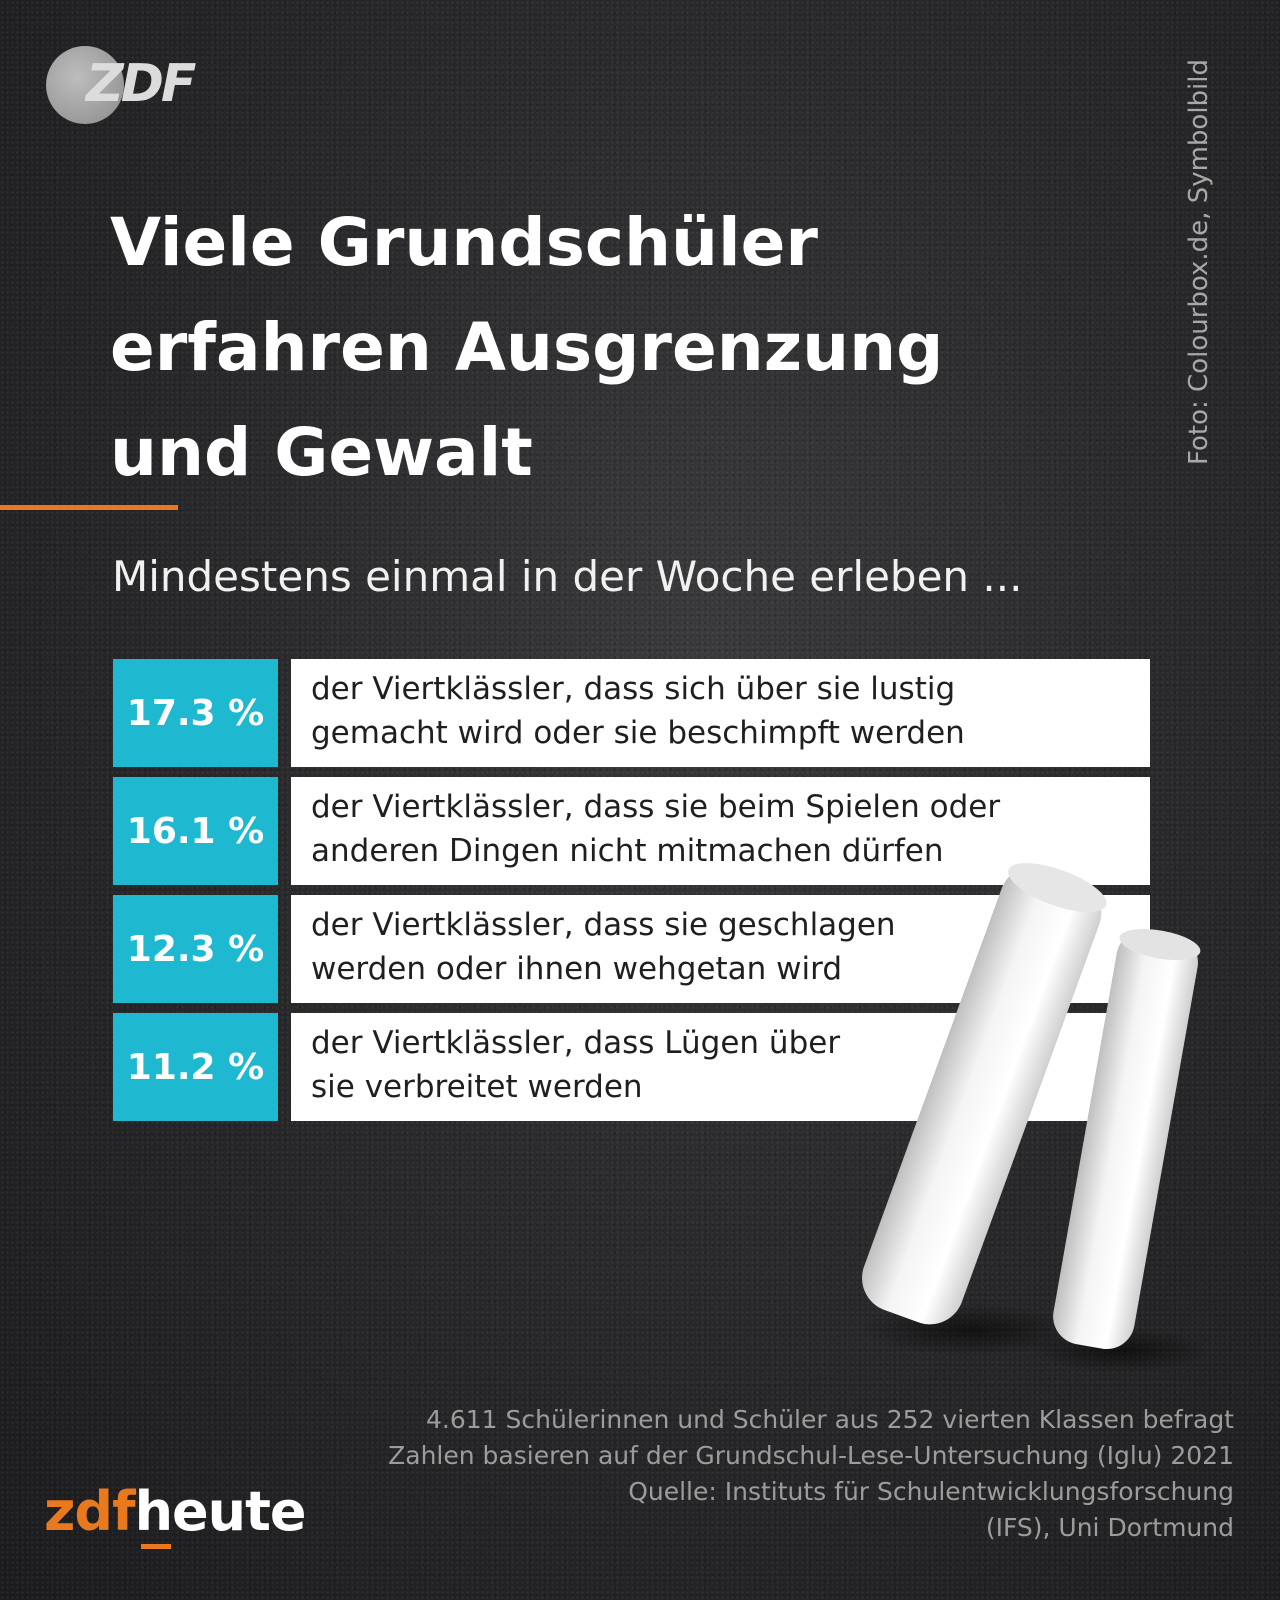  What do you see at coordinates (638, 733) in the screenshot?
I see `stat-description-line: gemacht wird oder sie beschimpft werden` at bounding box center [638, 733].